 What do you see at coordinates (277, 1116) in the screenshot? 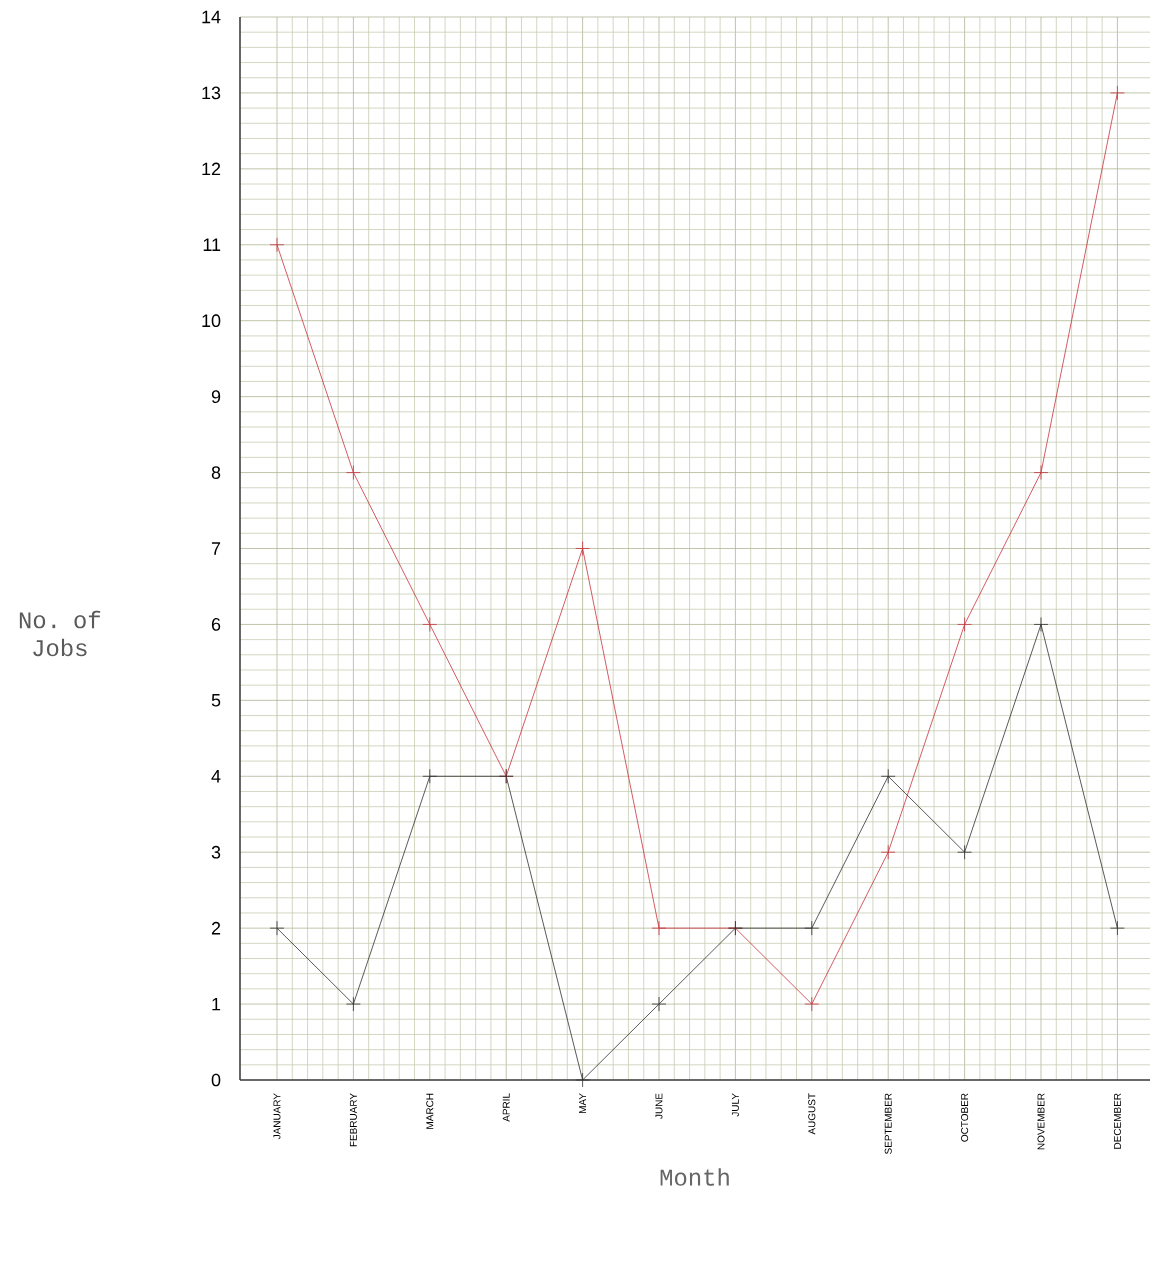
I see `x-tick-label: JANUARY` at bounding box center [277, 1116].